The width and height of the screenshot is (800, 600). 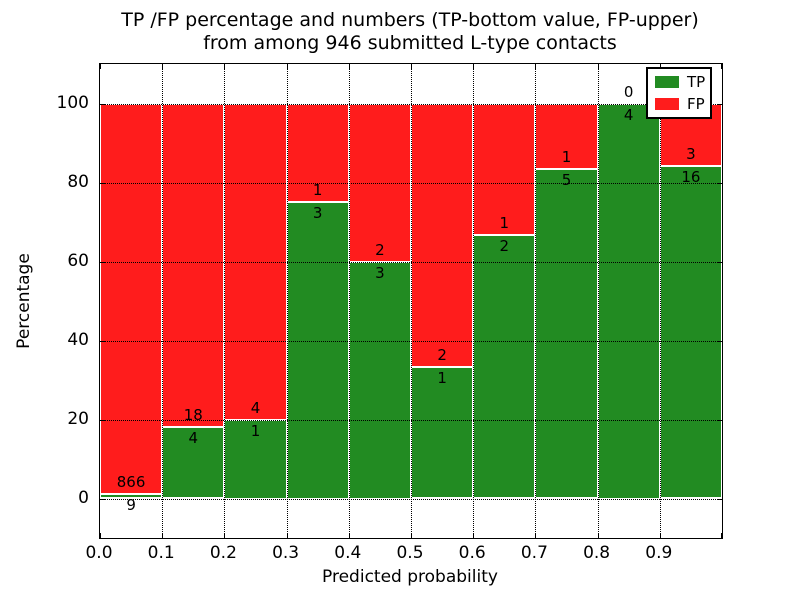 What do you see at coordinates (348, 553) in the screenshot?
I see `x-tick-label: 0.4` at bounding box center [348, 553].